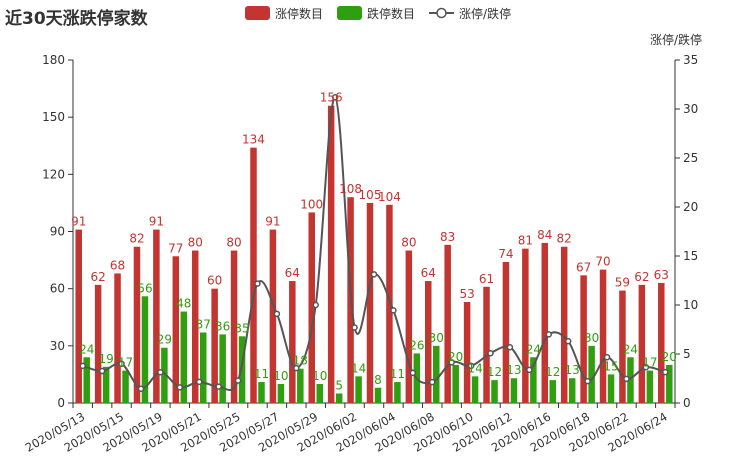 The height and width of the screenshot is (463, 750). What do you see at coordinates (505, 254) in the screenshot?
I see `limit-up-data-label: 74` at bounding box center [505, 254].